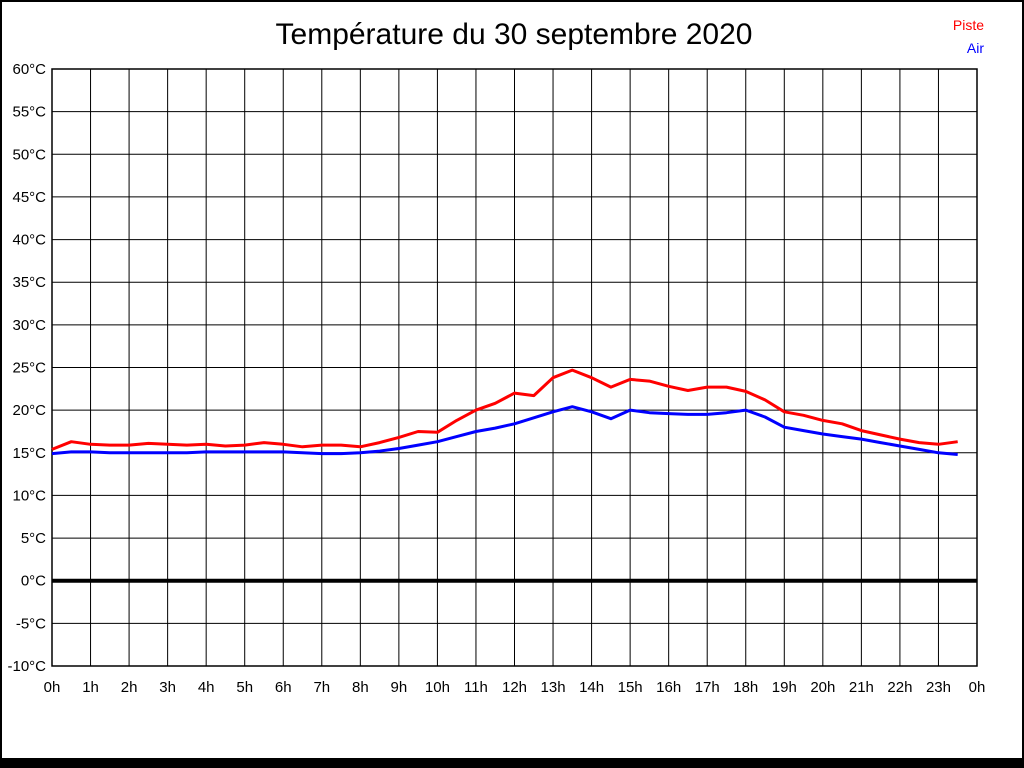 The height and width of the screenshot is (768, 1024). What do you see at coordinates (968, 37) in the screenshot?
I see `legend: Piste Air` at bounding box center [968, 37].